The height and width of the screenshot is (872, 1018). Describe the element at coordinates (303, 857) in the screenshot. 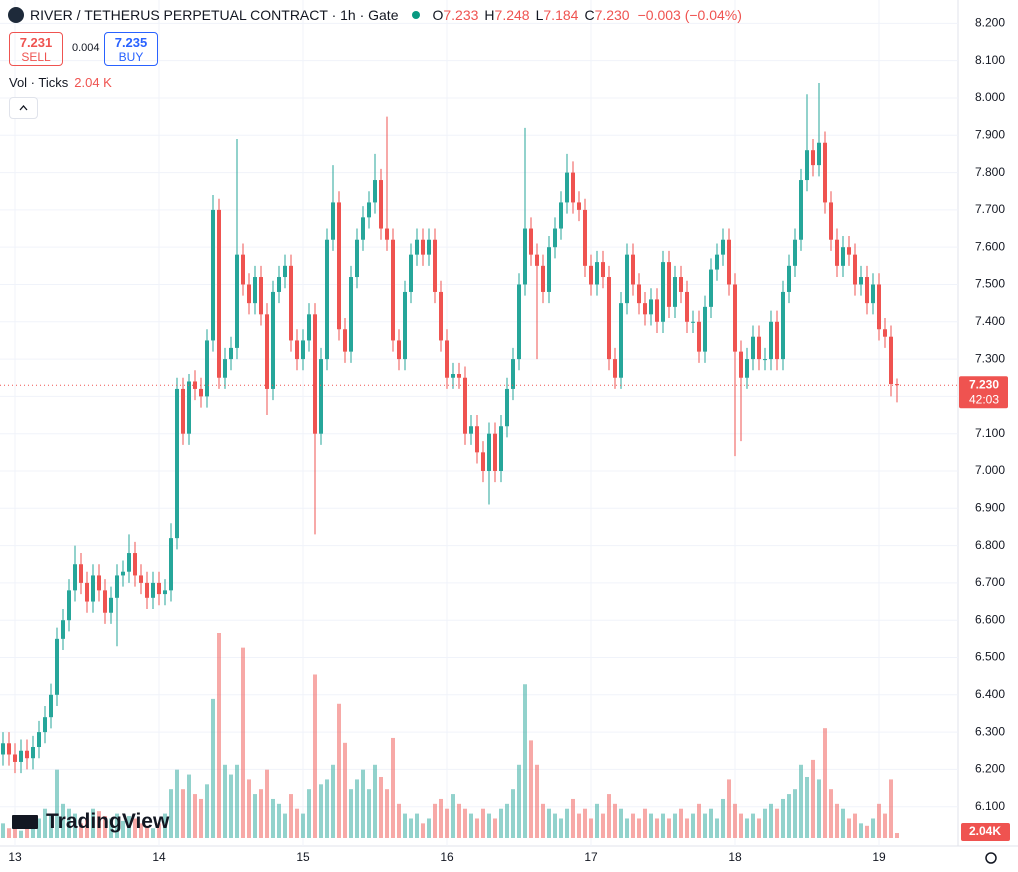

I see `x-tick-label: 15` at that location.